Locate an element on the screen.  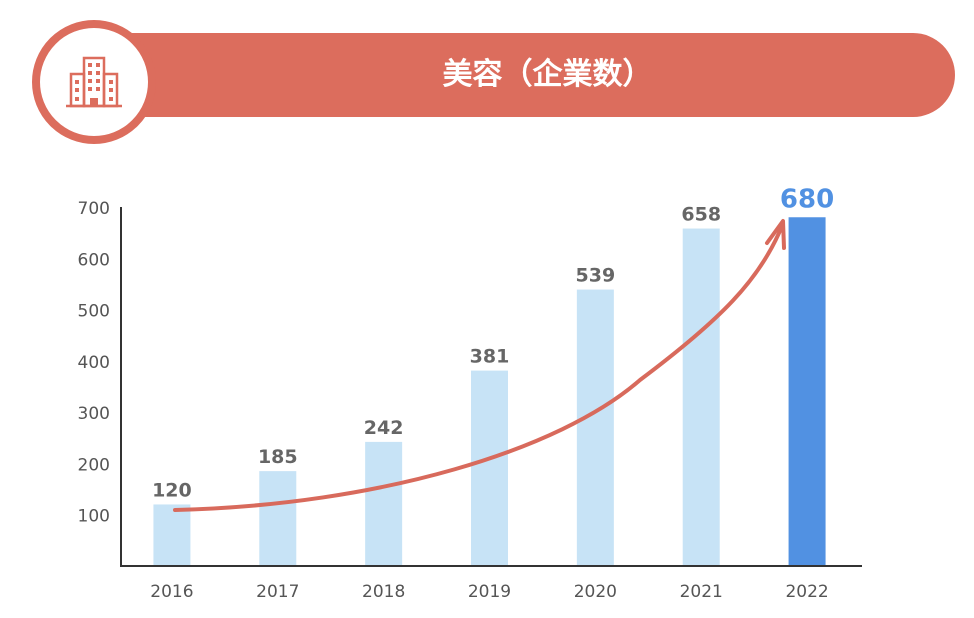
data-label: 242 is located at coordinates (384, 428).